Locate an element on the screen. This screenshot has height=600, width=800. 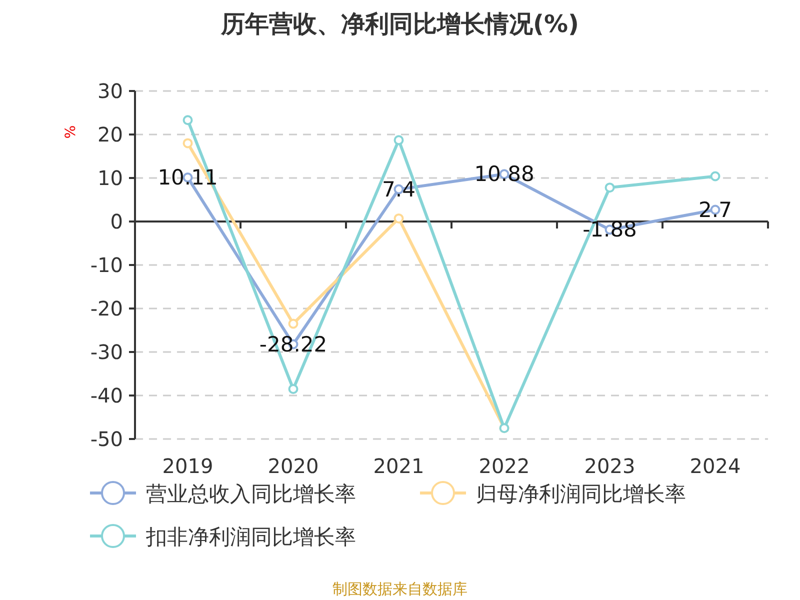
data-label: 10.88 is located at coordinates (504, 174).